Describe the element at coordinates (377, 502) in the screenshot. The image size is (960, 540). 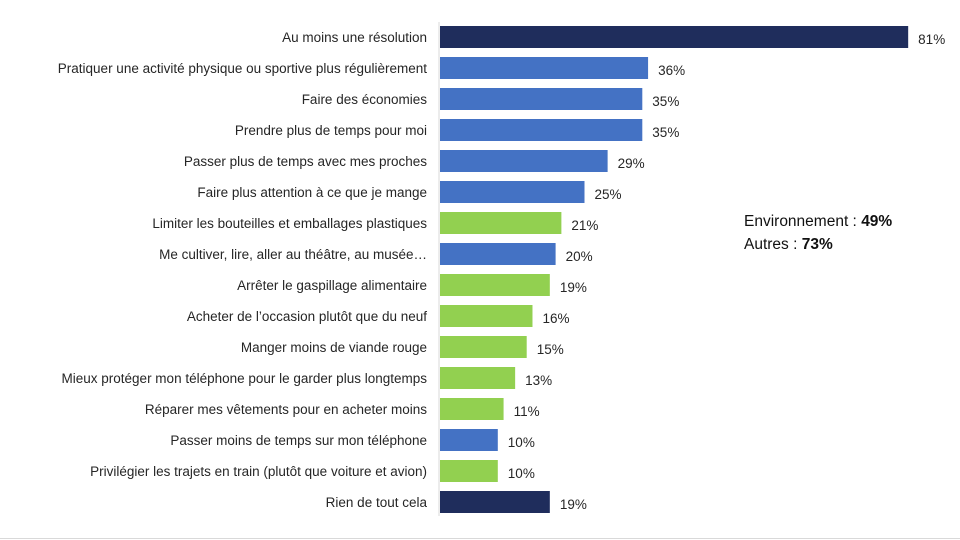
I see `category-label: Rien de tout cela` at that location.